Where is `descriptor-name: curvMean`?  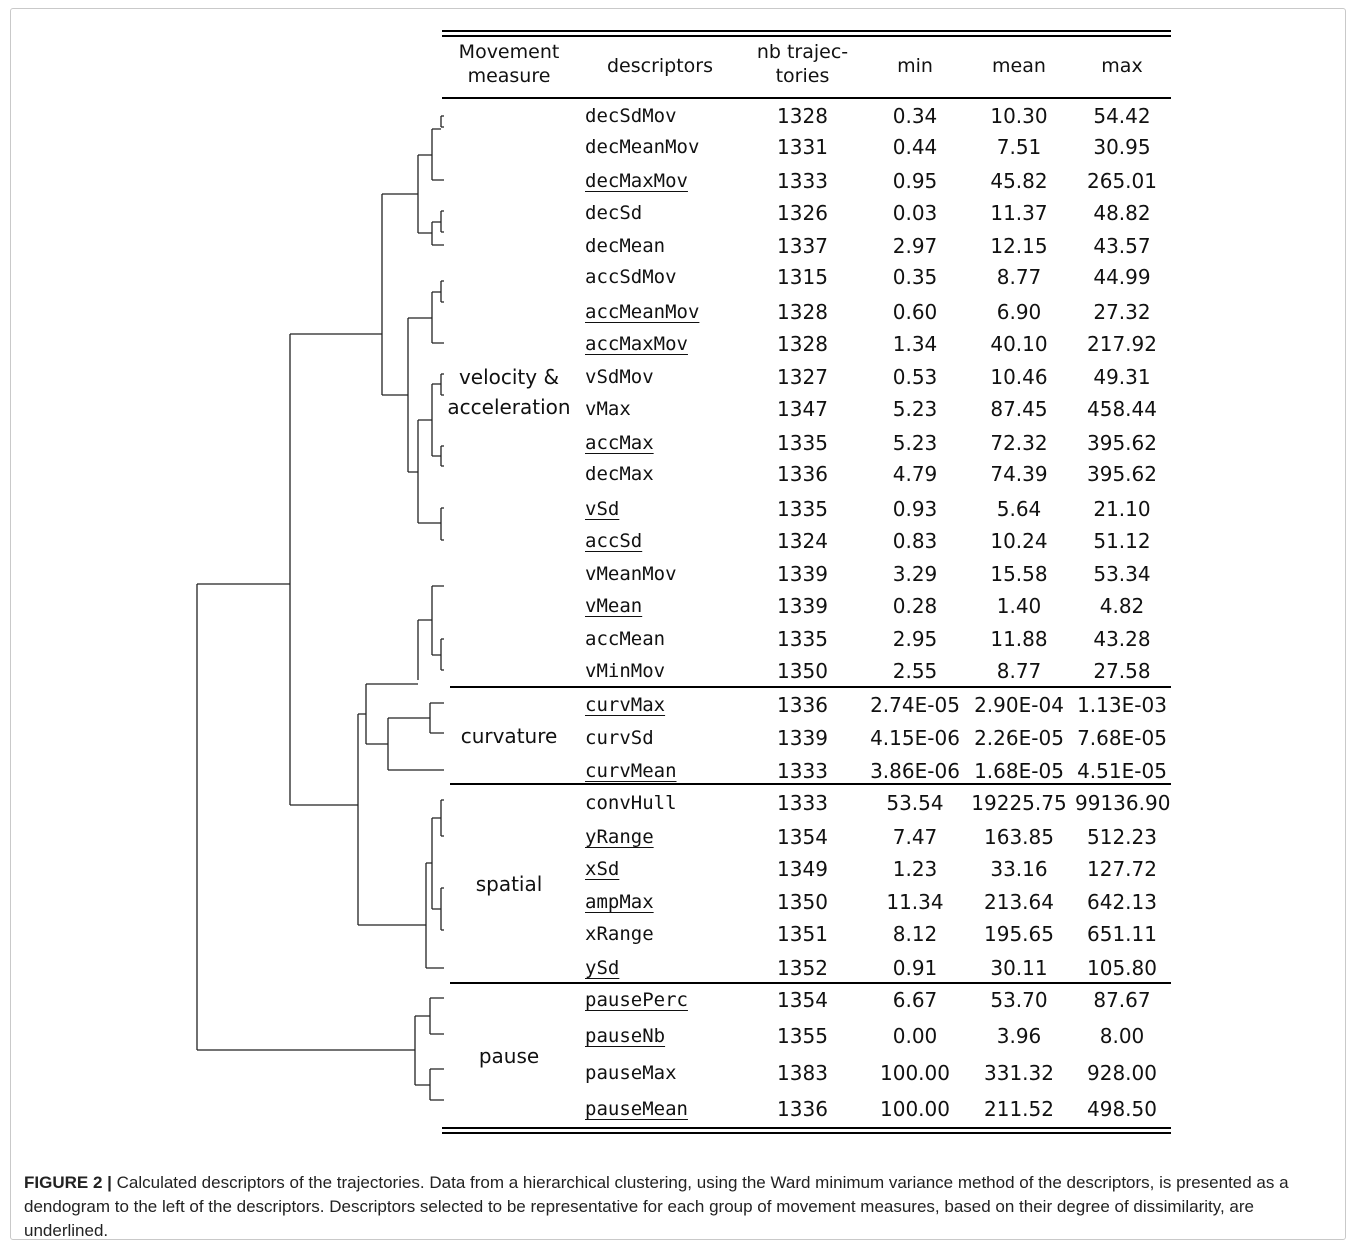
descriptor-name: curvMean is located at coordinates (631, 771).